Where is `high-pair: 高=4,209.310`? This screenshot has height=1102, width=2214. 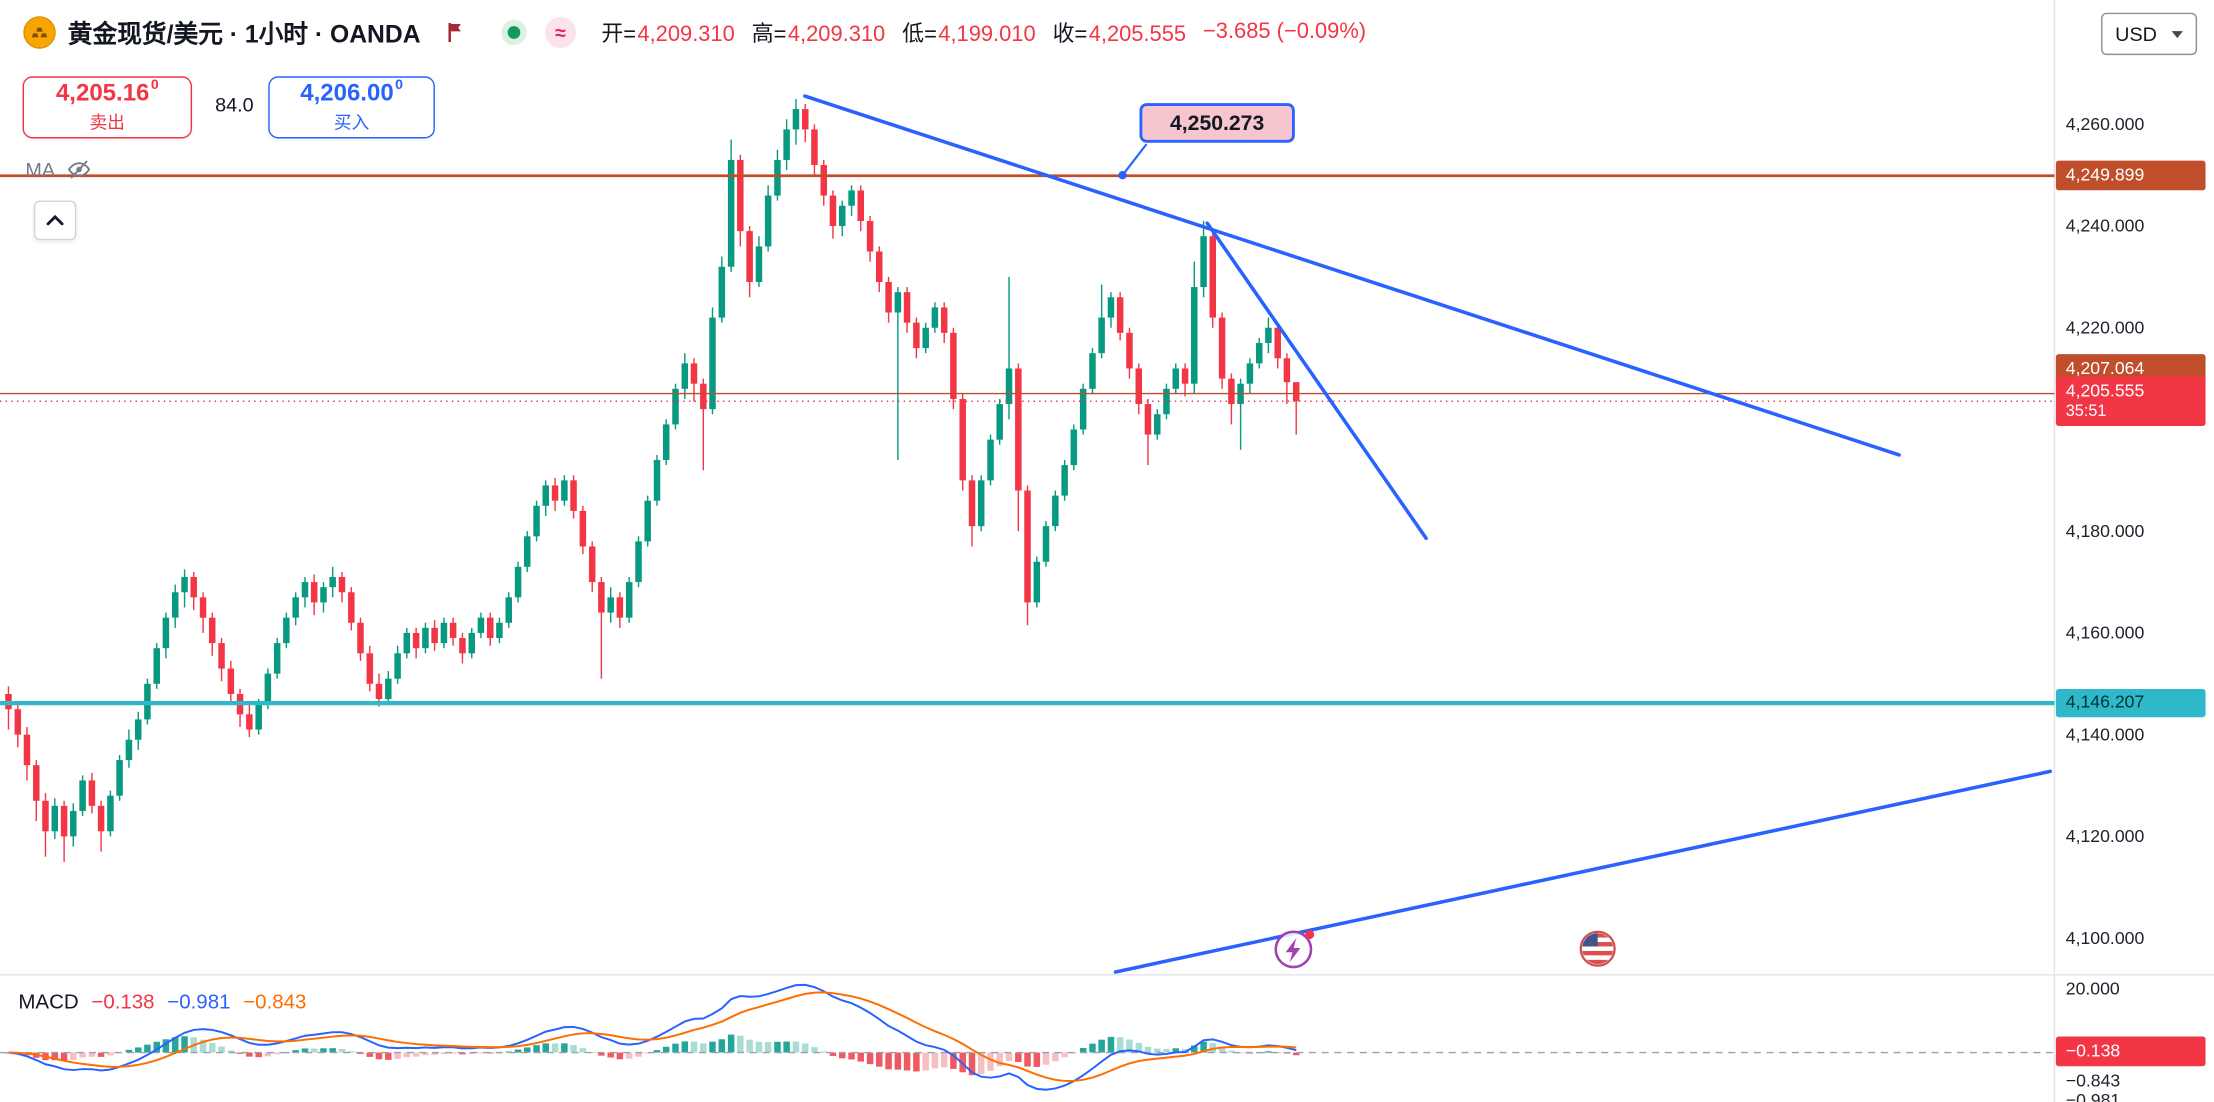 high-pair: 高=4,209.310 is located at coordinates (818, 32).